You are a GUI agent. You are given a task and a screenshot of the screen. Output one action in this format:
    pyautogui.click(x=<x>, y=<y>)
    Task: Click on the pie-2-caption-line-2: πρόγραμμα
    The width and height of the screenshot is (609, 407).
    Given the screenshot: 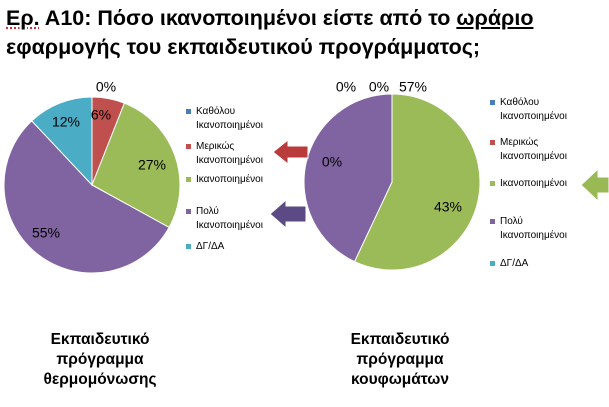 What is the action you would take?
    pyautogui.click(x=400, y=359)
    